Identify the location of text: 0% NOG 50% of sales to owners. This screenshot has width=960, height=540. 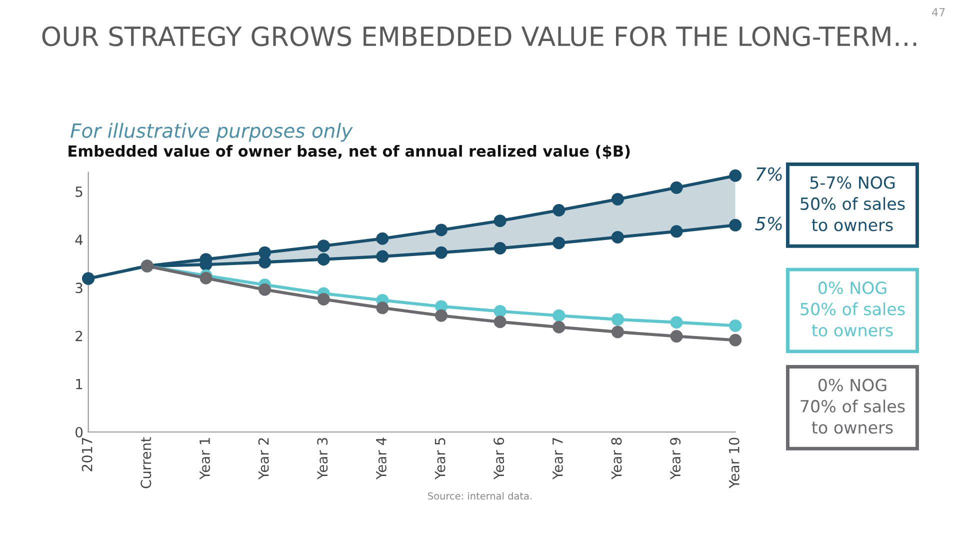
(852, 309).